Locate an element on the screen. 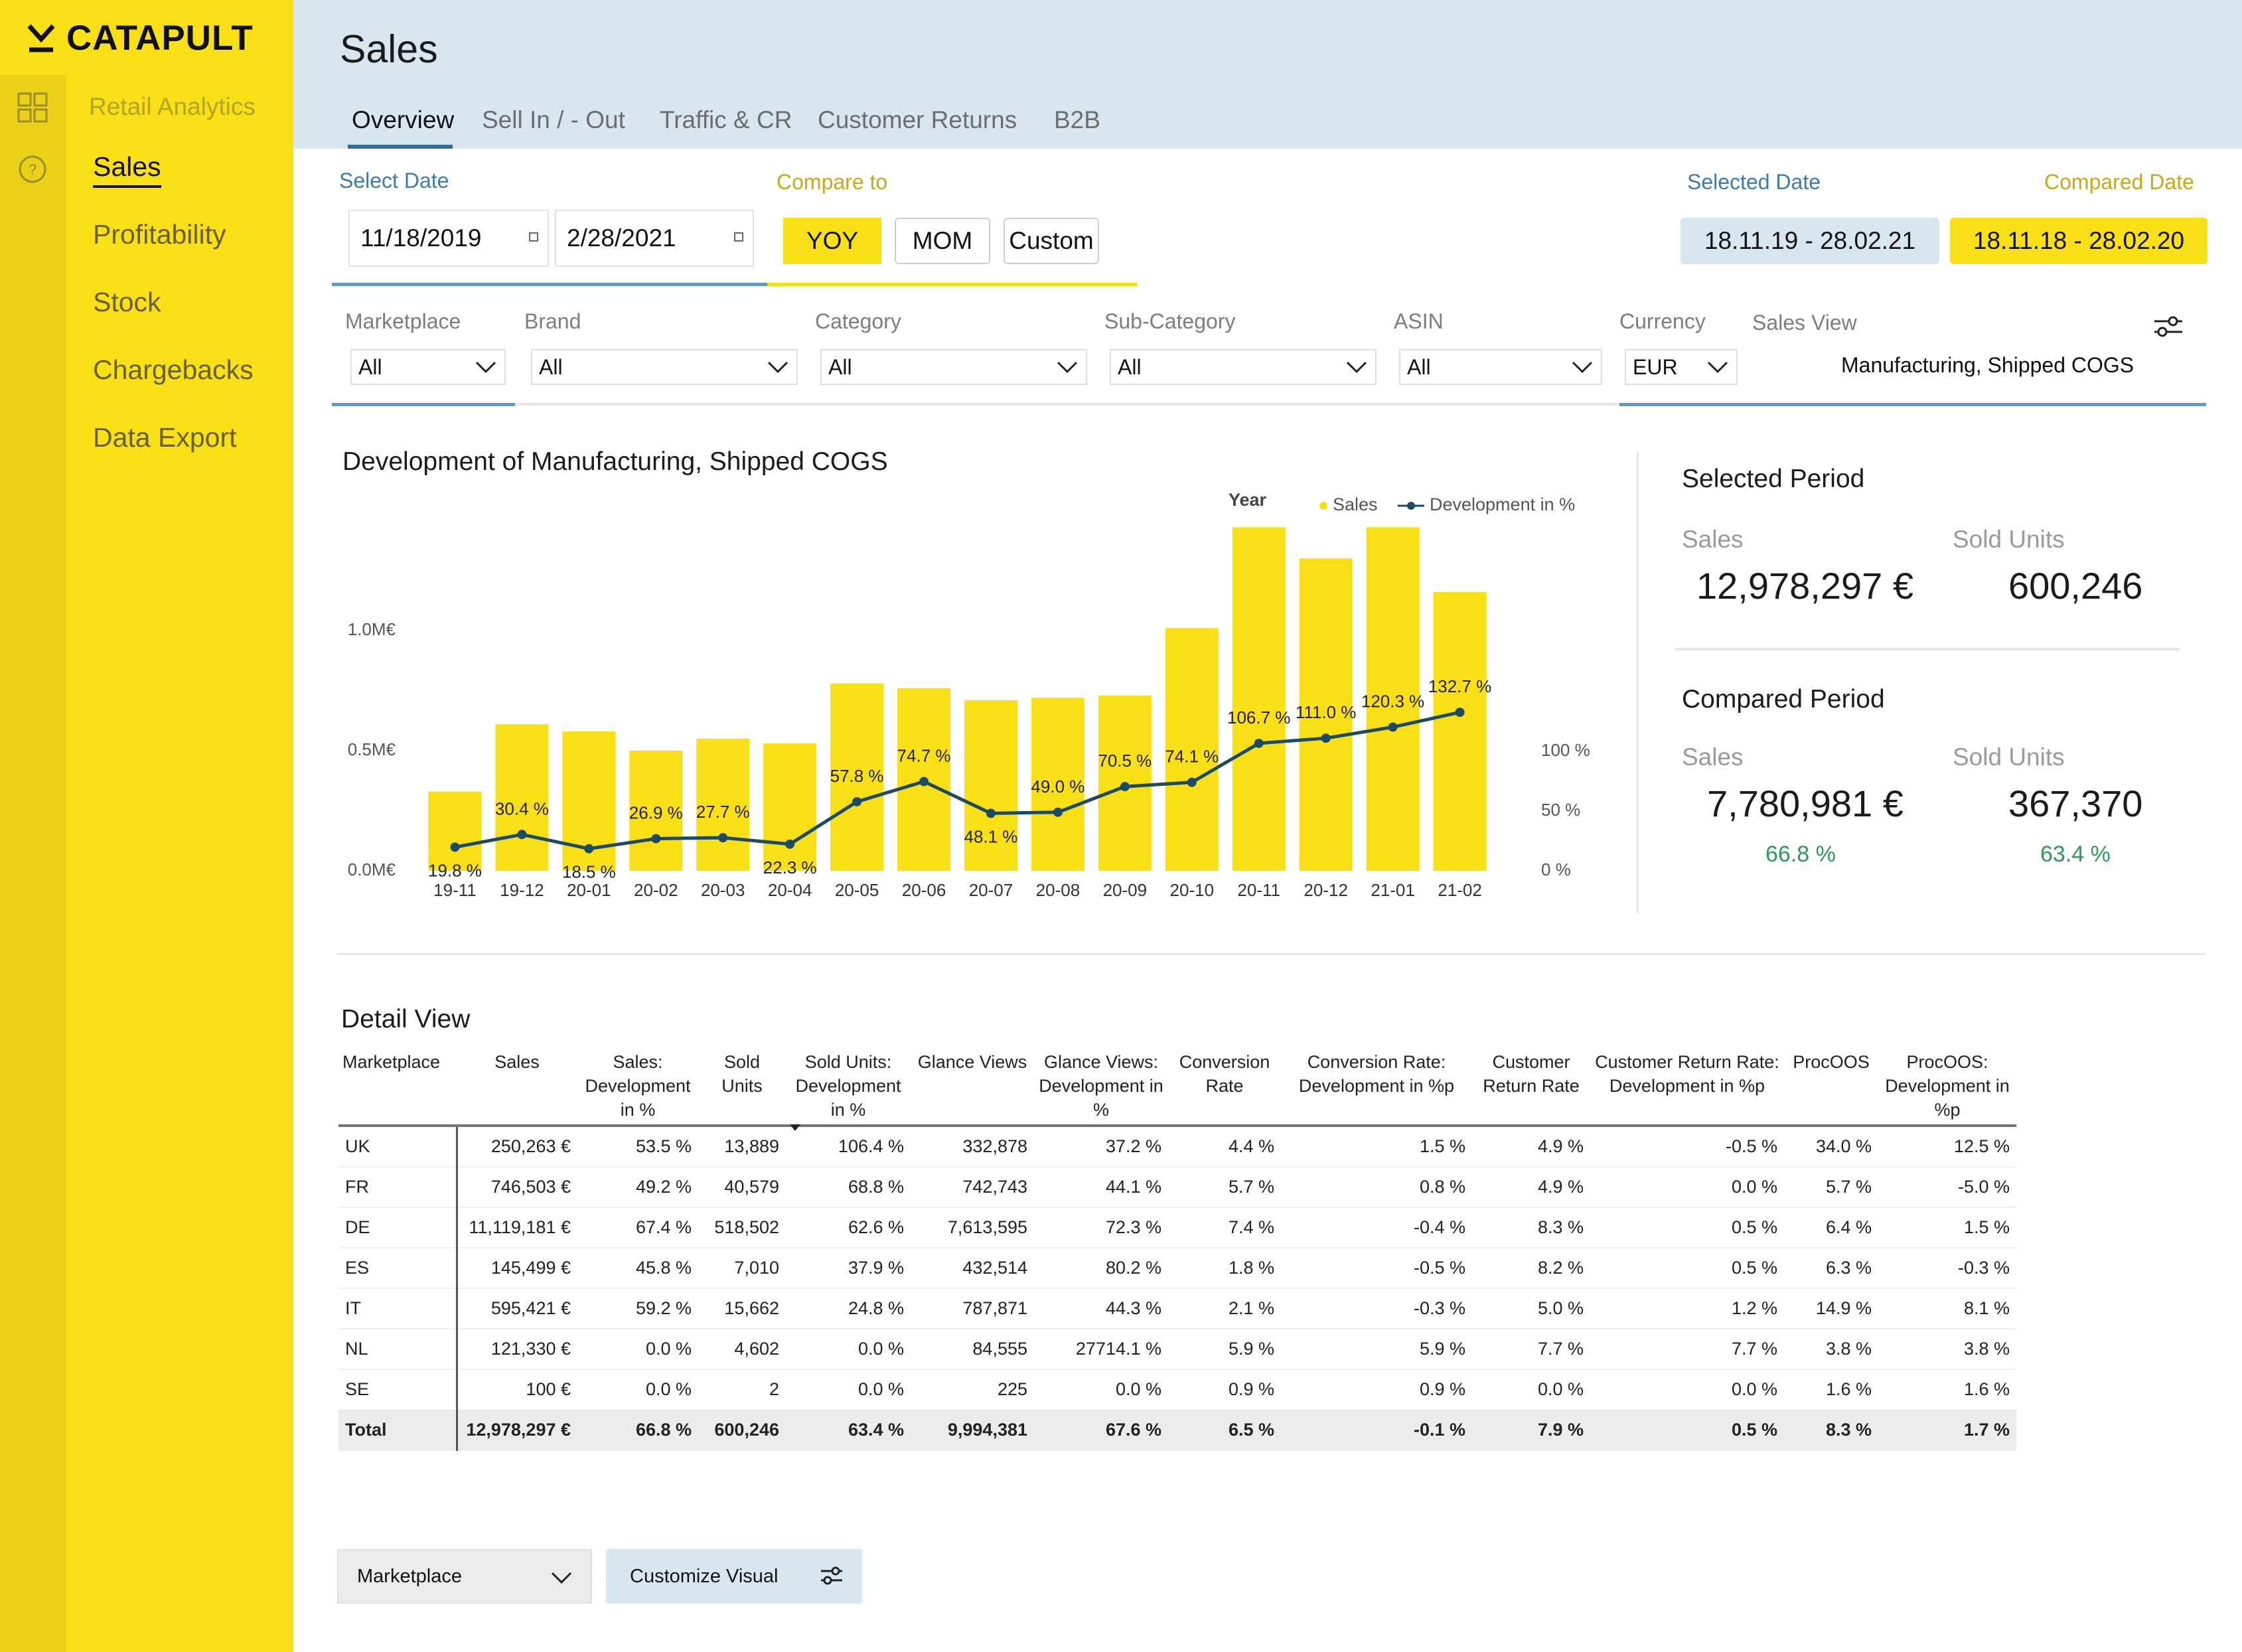 The width and height of the screenshot is (2242, 1652). col-customer-return-rate-dev: Customer Return Rate: Development in %p is located at coordinates (1687, 1074).